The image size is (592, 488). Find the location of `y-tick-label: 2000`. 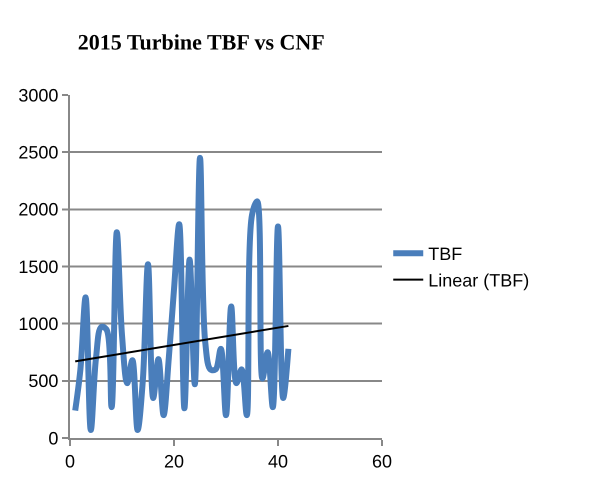

y-tick-label: 2000 is located at coordinates (38, 210).